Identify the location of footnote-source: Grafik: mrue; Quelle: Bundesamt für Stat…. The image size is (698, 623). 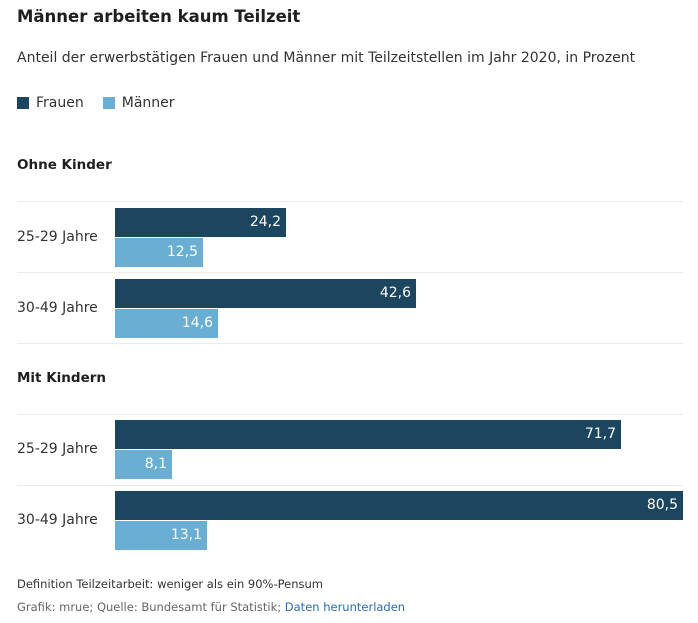
(211, 607).